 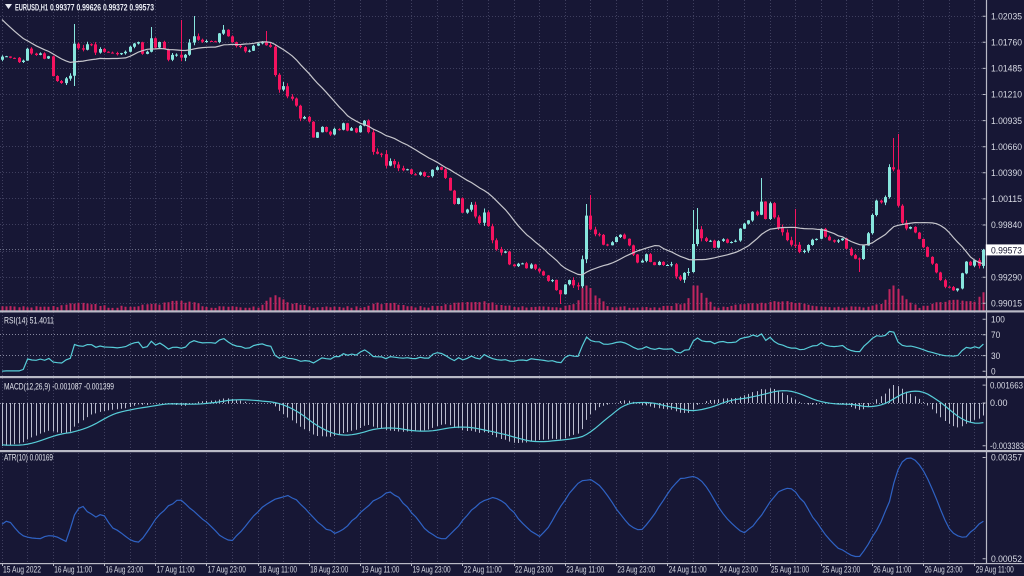 I want to click on svg-text: ATR(10) 0.00169, so click(x=28, y=458).